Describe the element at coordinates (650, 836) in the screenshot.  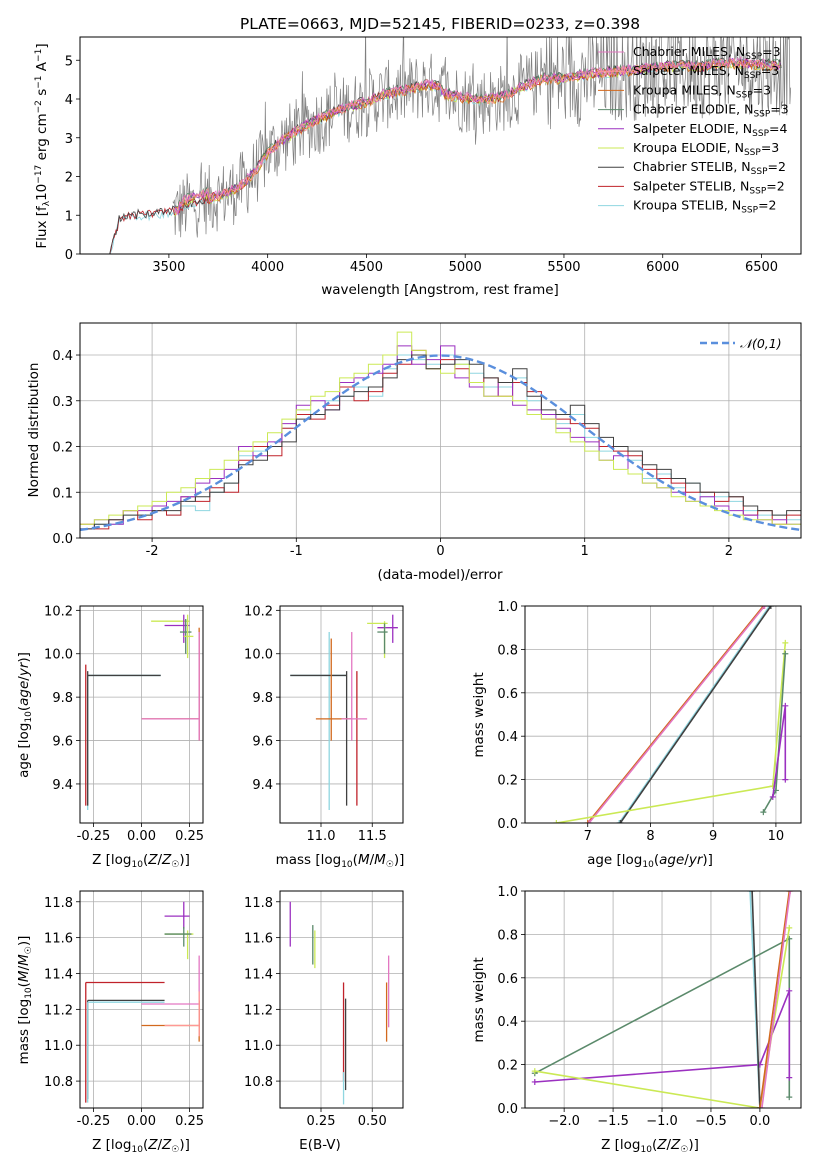
I see `x-tick-label: 8` at that location.